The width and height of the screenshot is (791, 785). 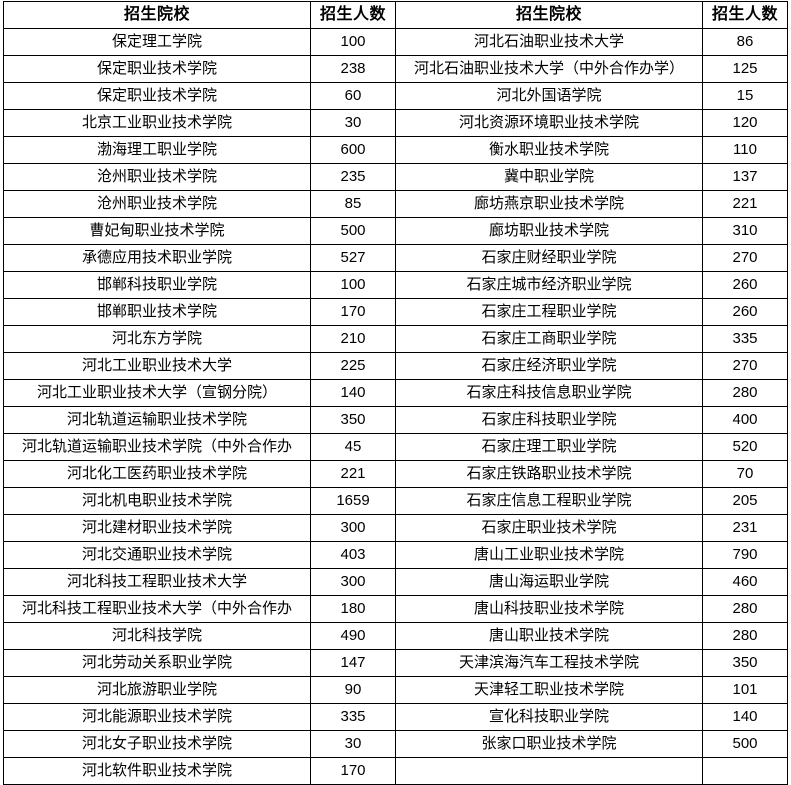 What do you see at coordinates (157, 285) in the screenshot?
I see `cell-school-left: 邯郸科技职业学院` at bounding box center [157, 285].